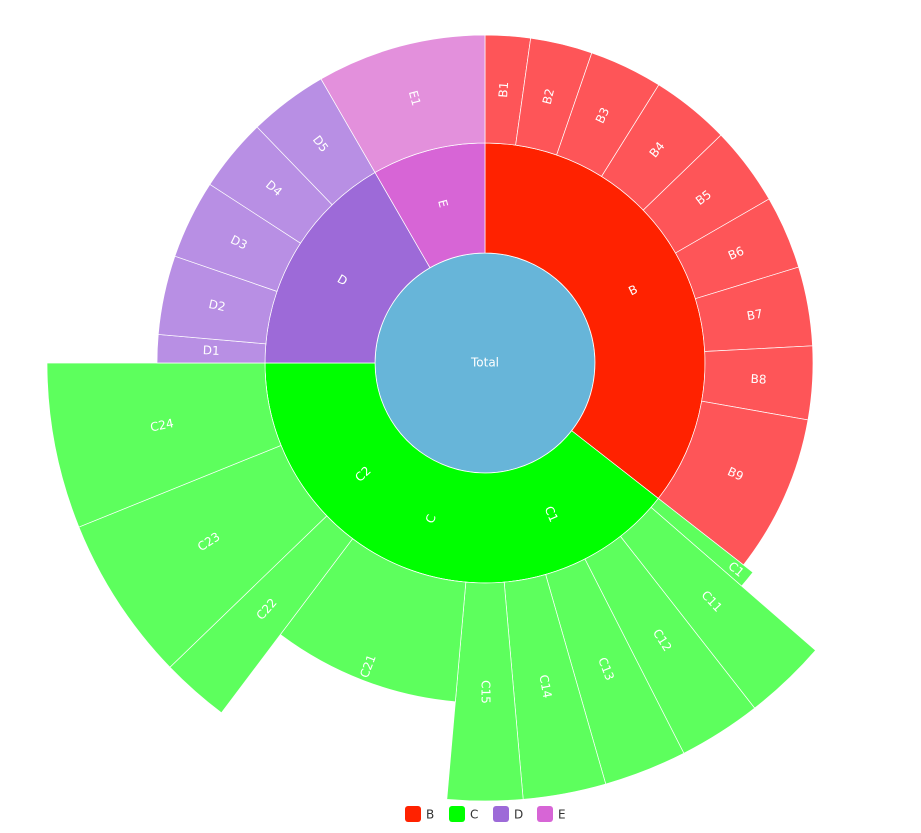 The image size is (921, 833). What do you see at coordinates (238, 242) in the screenshot?
I see `segment-label: D3` at bounding box center [238, 242].